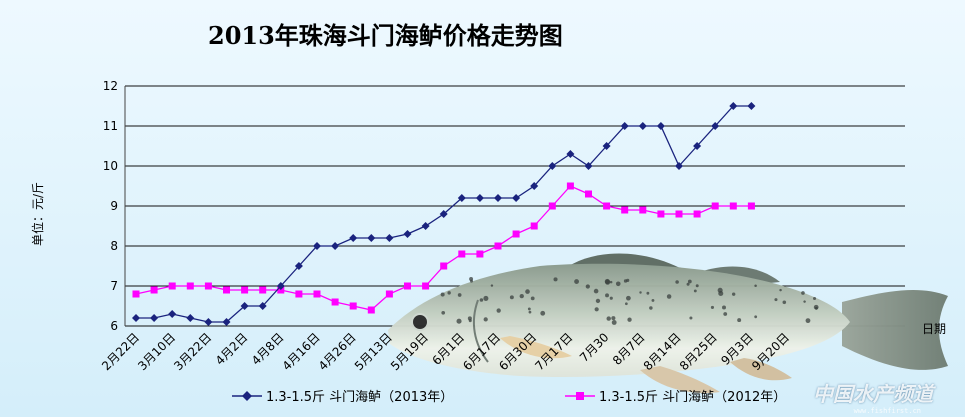 Image resolution: width=965 pixels, height=417 pixels. Describe the element at coordinates (110, 126) in the screenshot. I see `y-tick-label: 11` at that location.